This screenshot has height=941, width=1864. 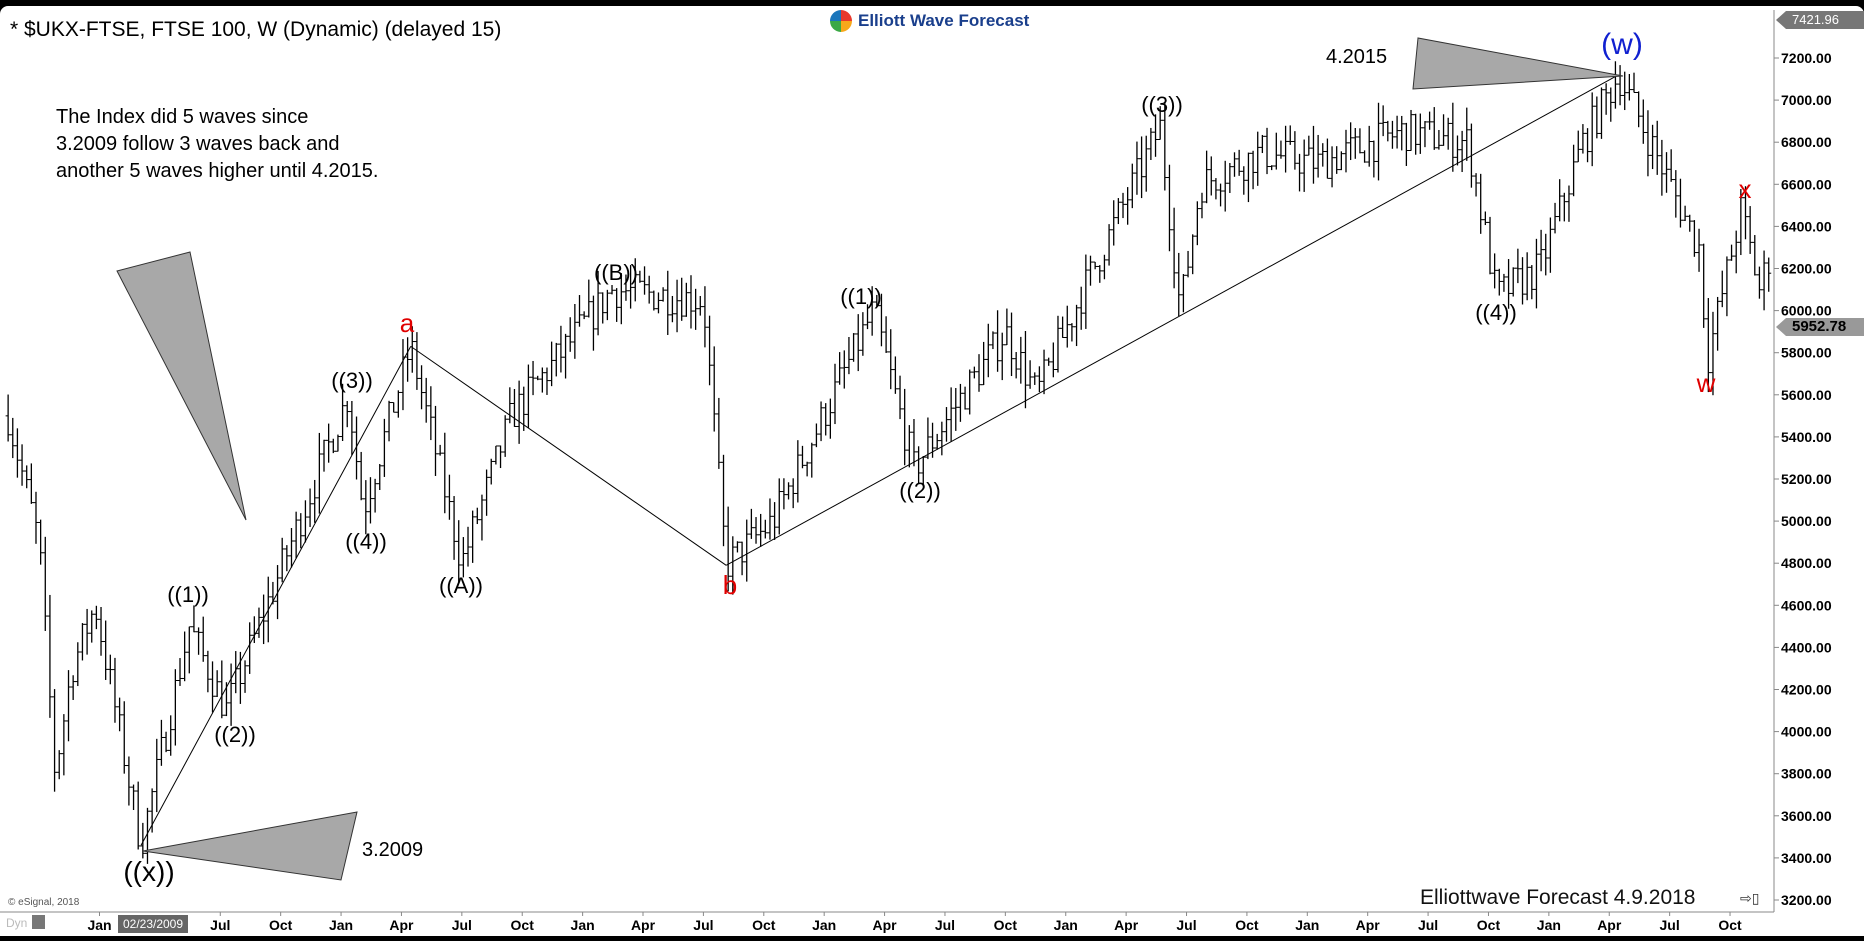 I want to click on triangle-marker-2015, so click(x=1518, y=63).